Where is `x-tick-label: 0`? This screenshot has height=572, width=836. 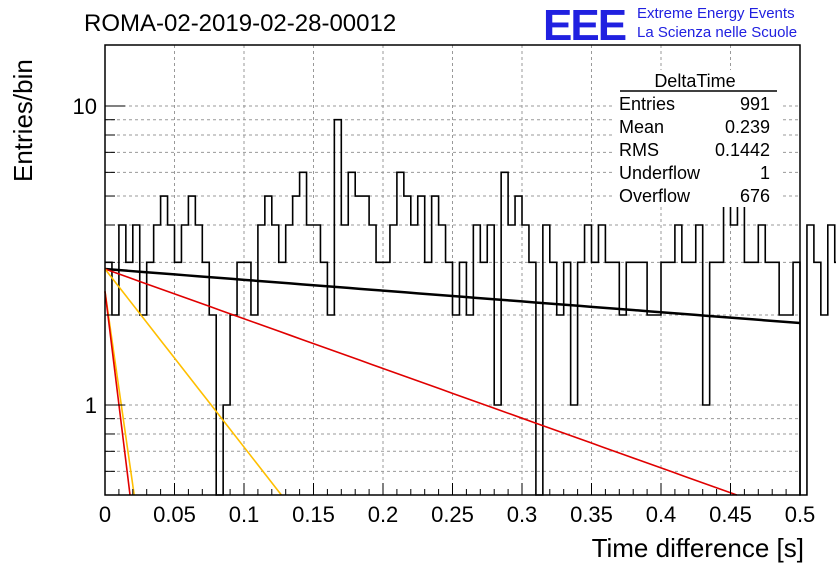
x-tick-label: 0 is located at coordinates (105, 514).